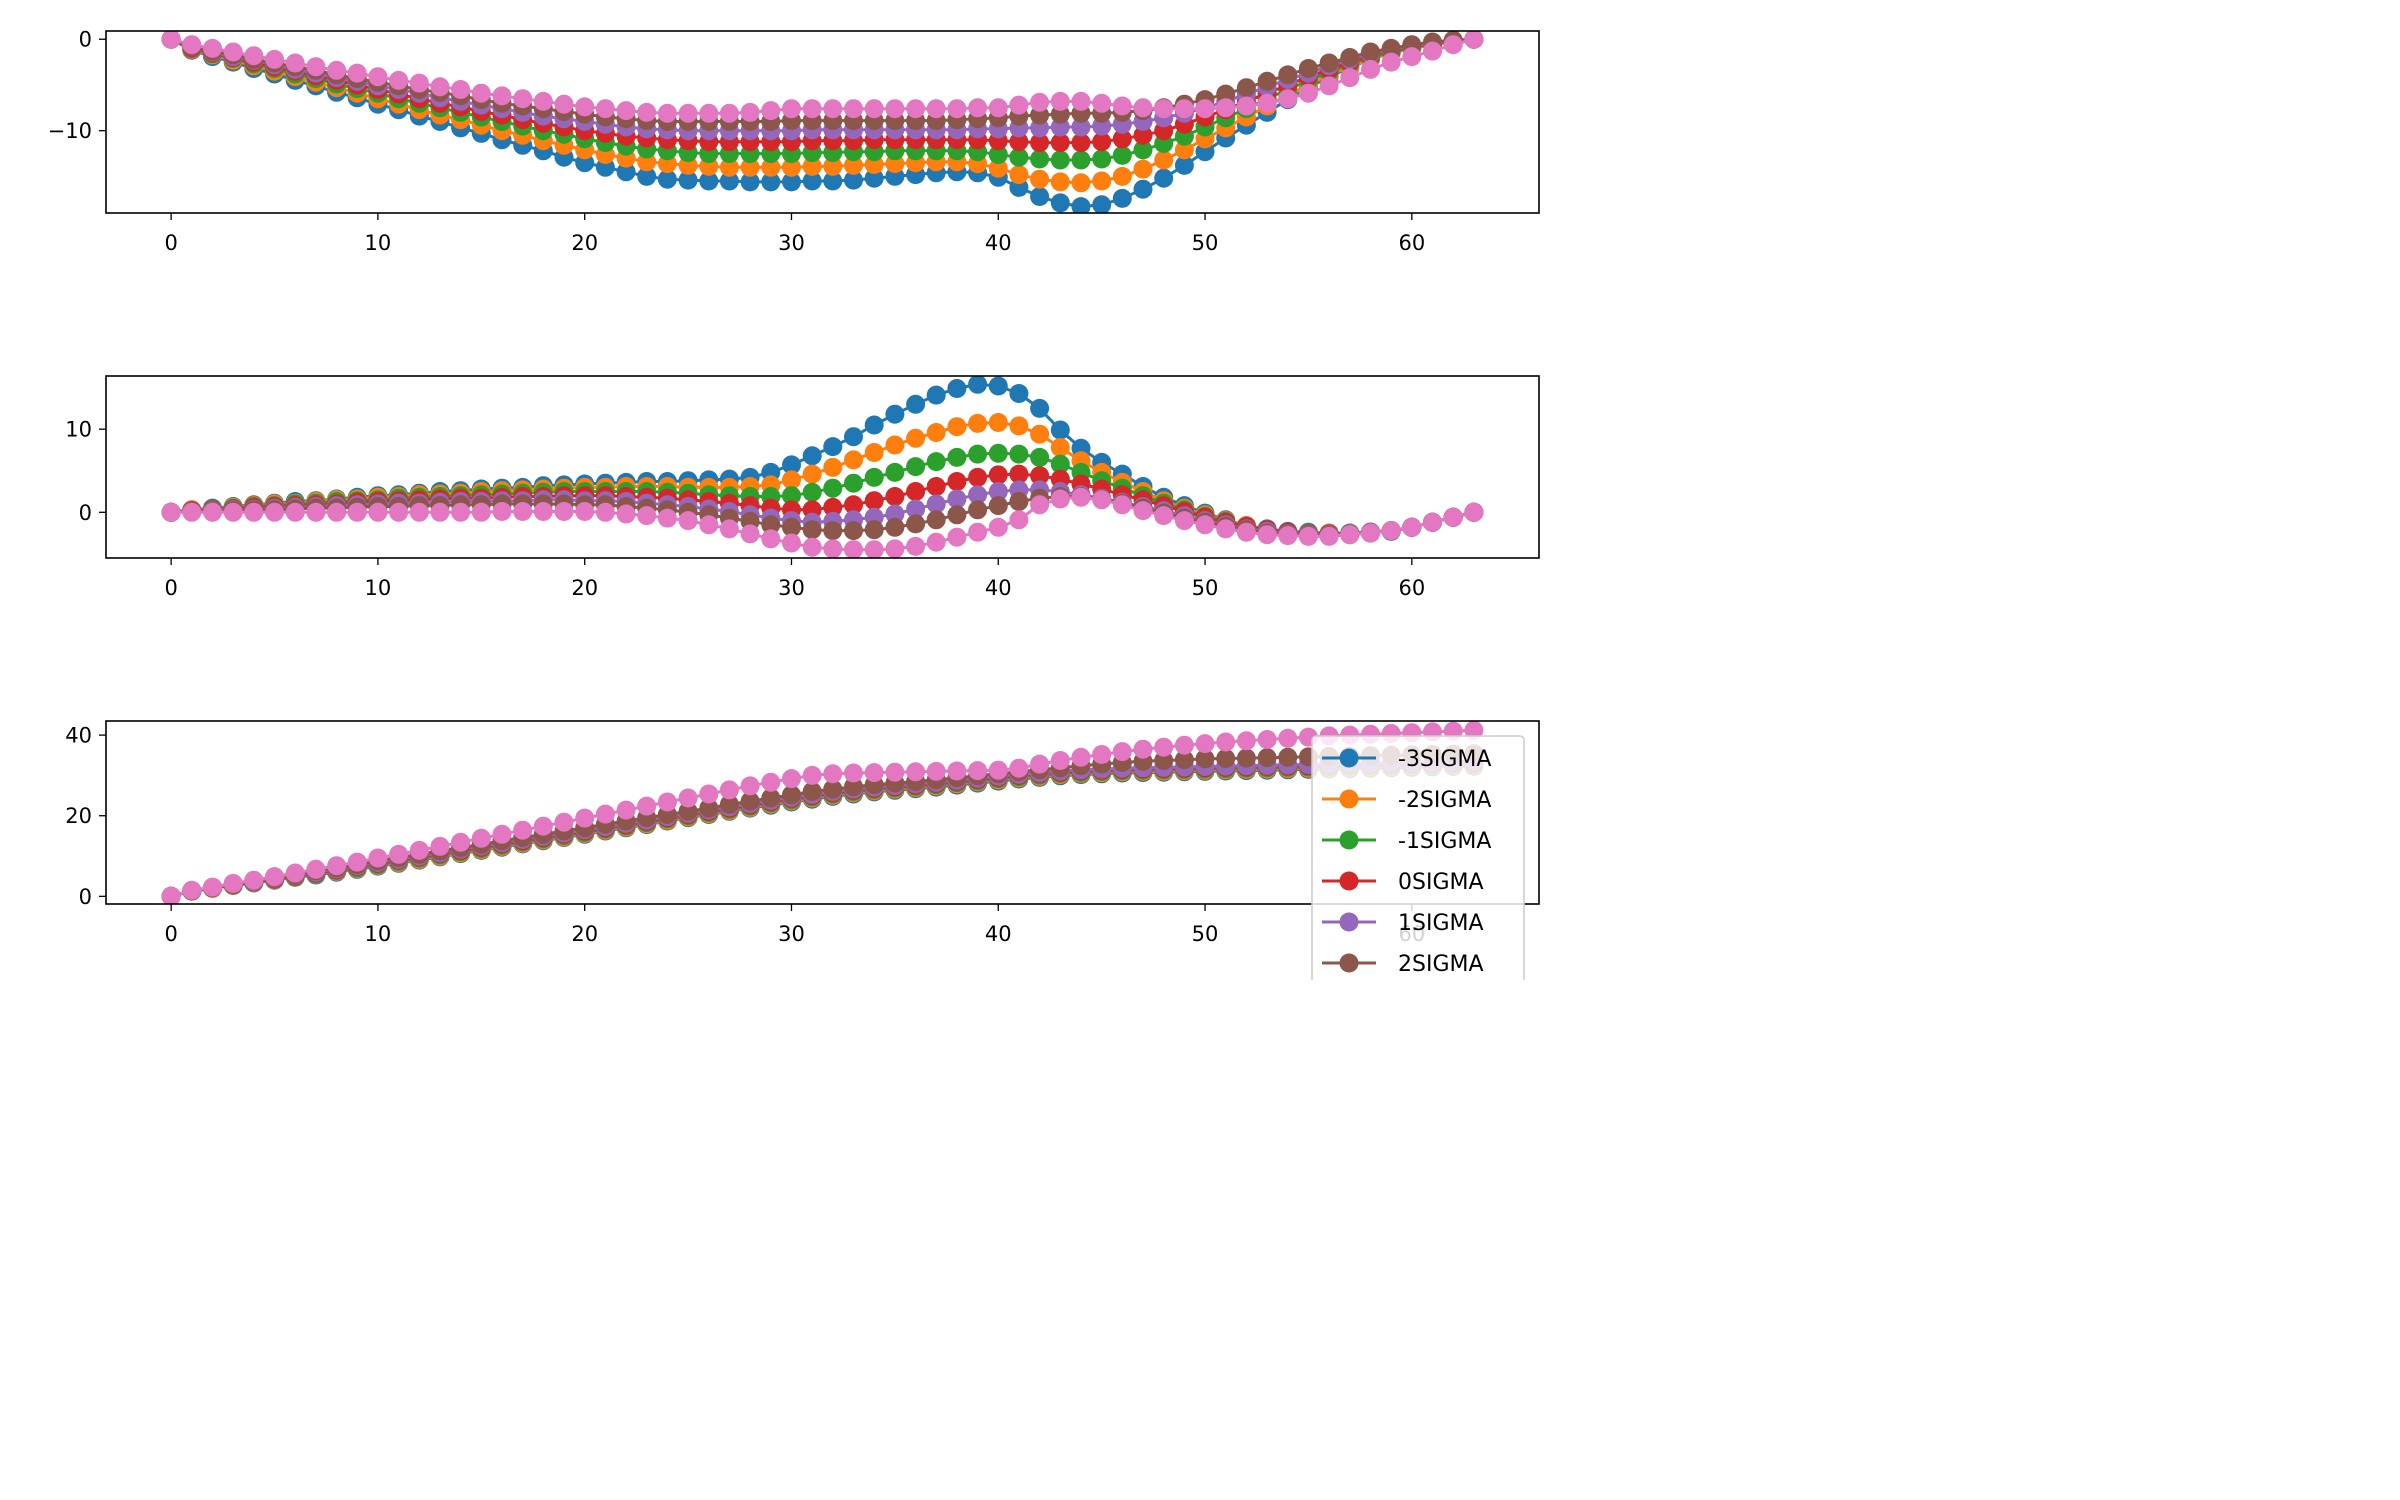  I want to click on legend-entry: -1SIGMA, so click(1406, 841).